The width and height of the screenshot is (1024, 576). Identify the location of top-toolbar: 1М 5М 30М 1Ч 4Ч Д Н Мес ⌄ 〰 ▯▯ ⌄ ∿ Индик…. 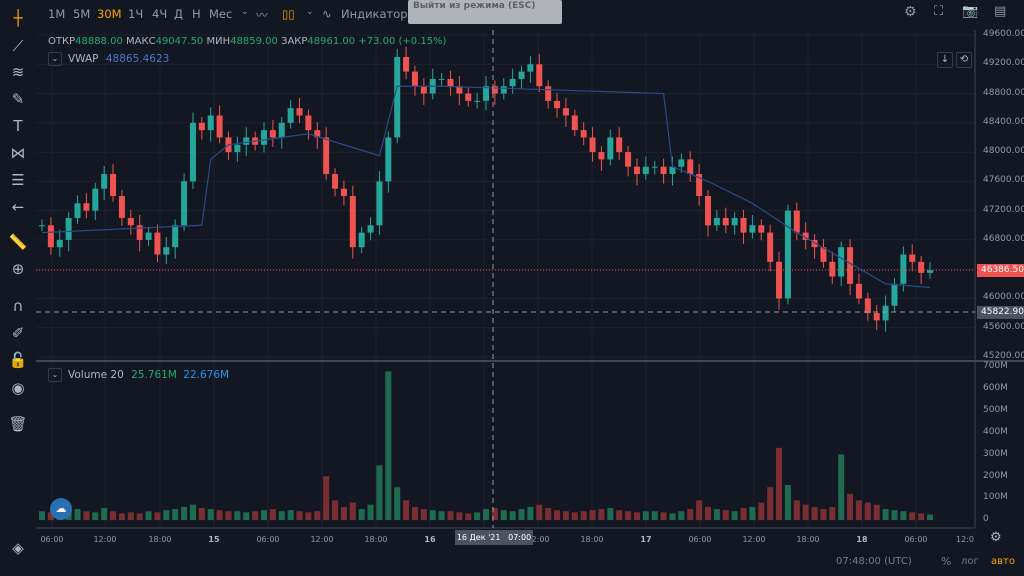
(530, 15).